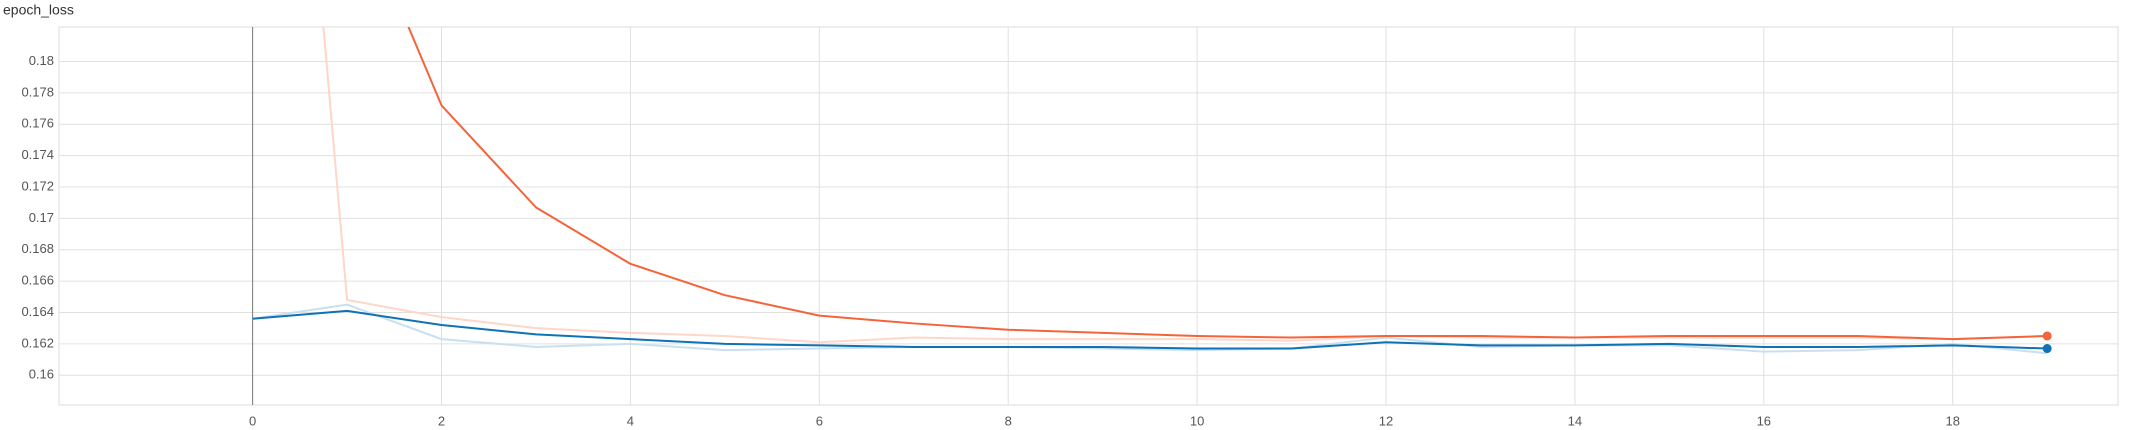 The image size is (2145, 430). What do you see at coordinates (38, 10) in the screenshot?
I see `chart-title: epoch_loss` at bounding box center [38, 10].